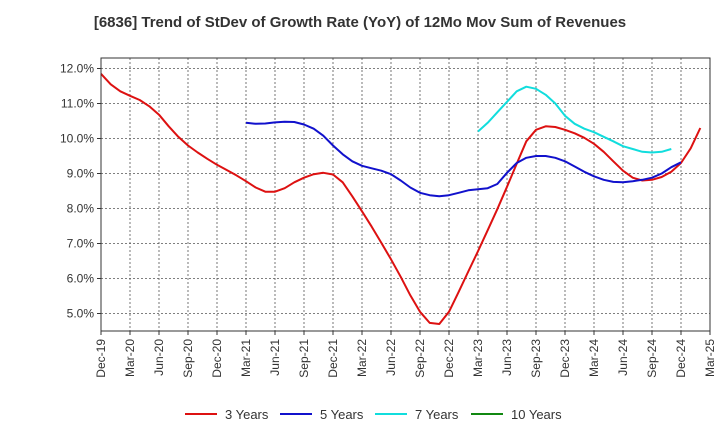 The width and height of the screenshot is (720, 440). What do you see at coordinates (710, 358) in the screenshot?
I see `x-tick-label: Mar-25` at bounding box center [710, 358].